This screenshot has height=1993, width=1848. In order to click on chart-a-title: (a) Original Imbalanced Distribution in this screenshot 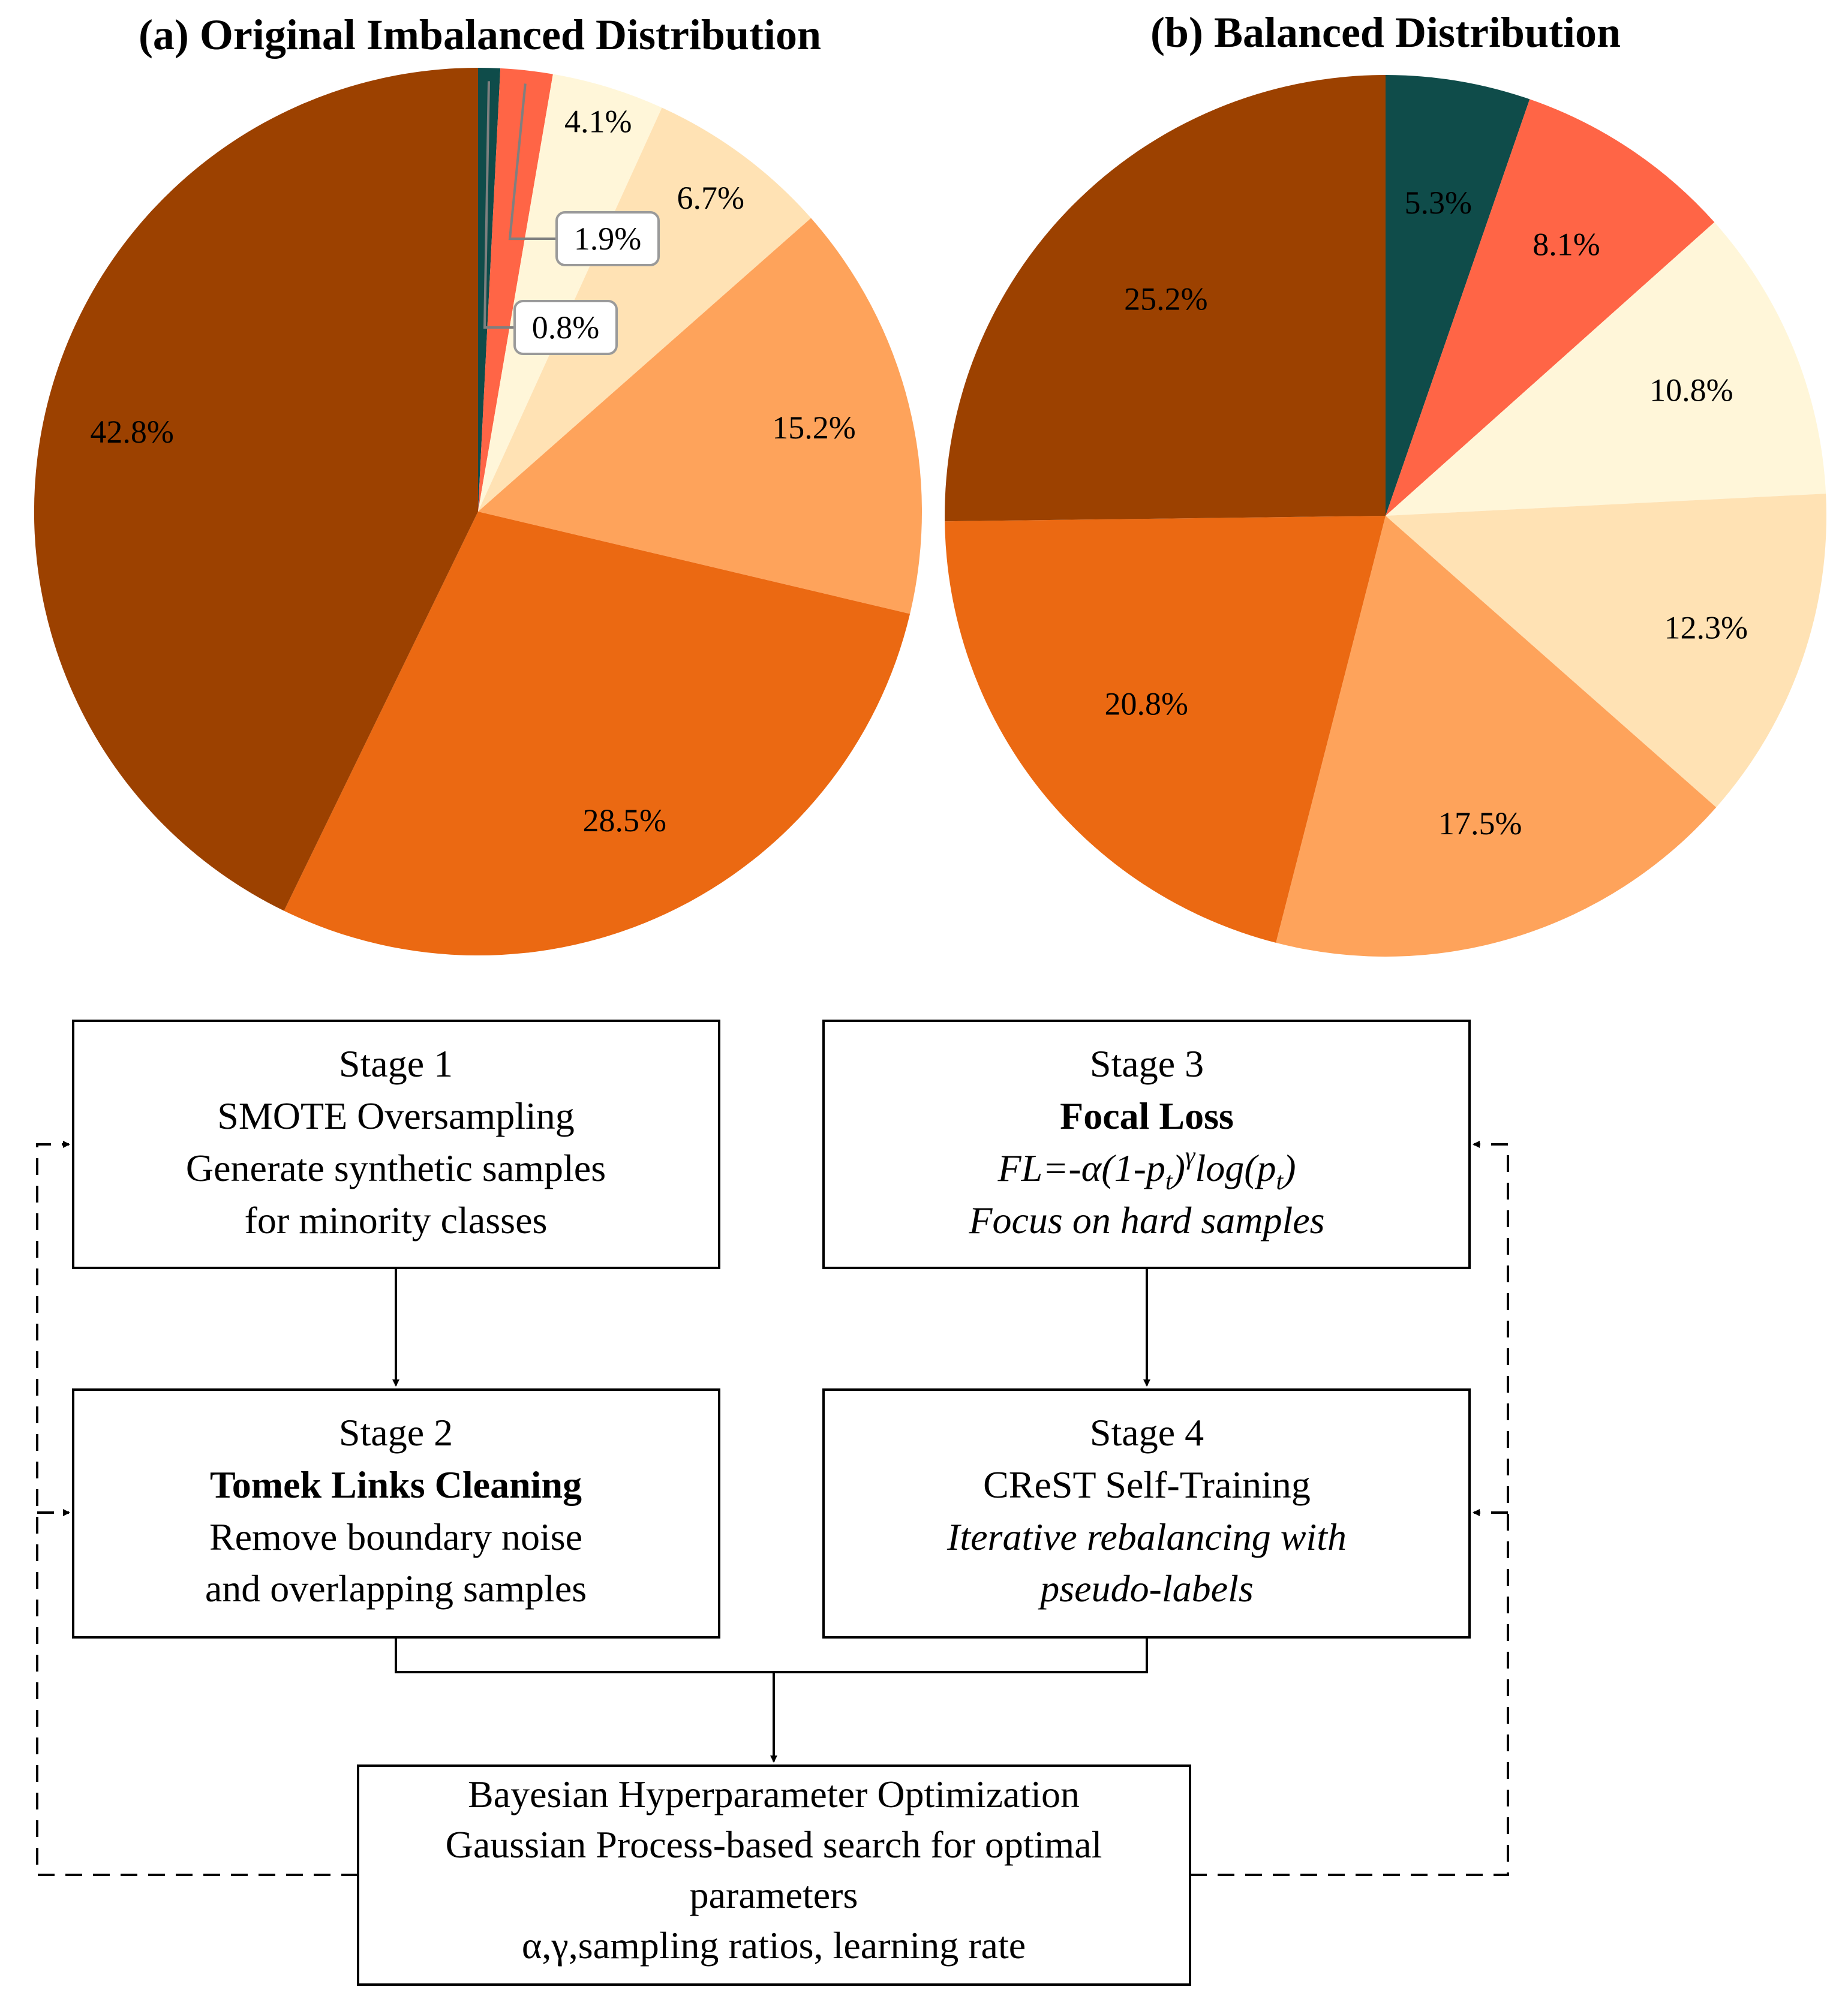, I will do `click(480, 35)`.